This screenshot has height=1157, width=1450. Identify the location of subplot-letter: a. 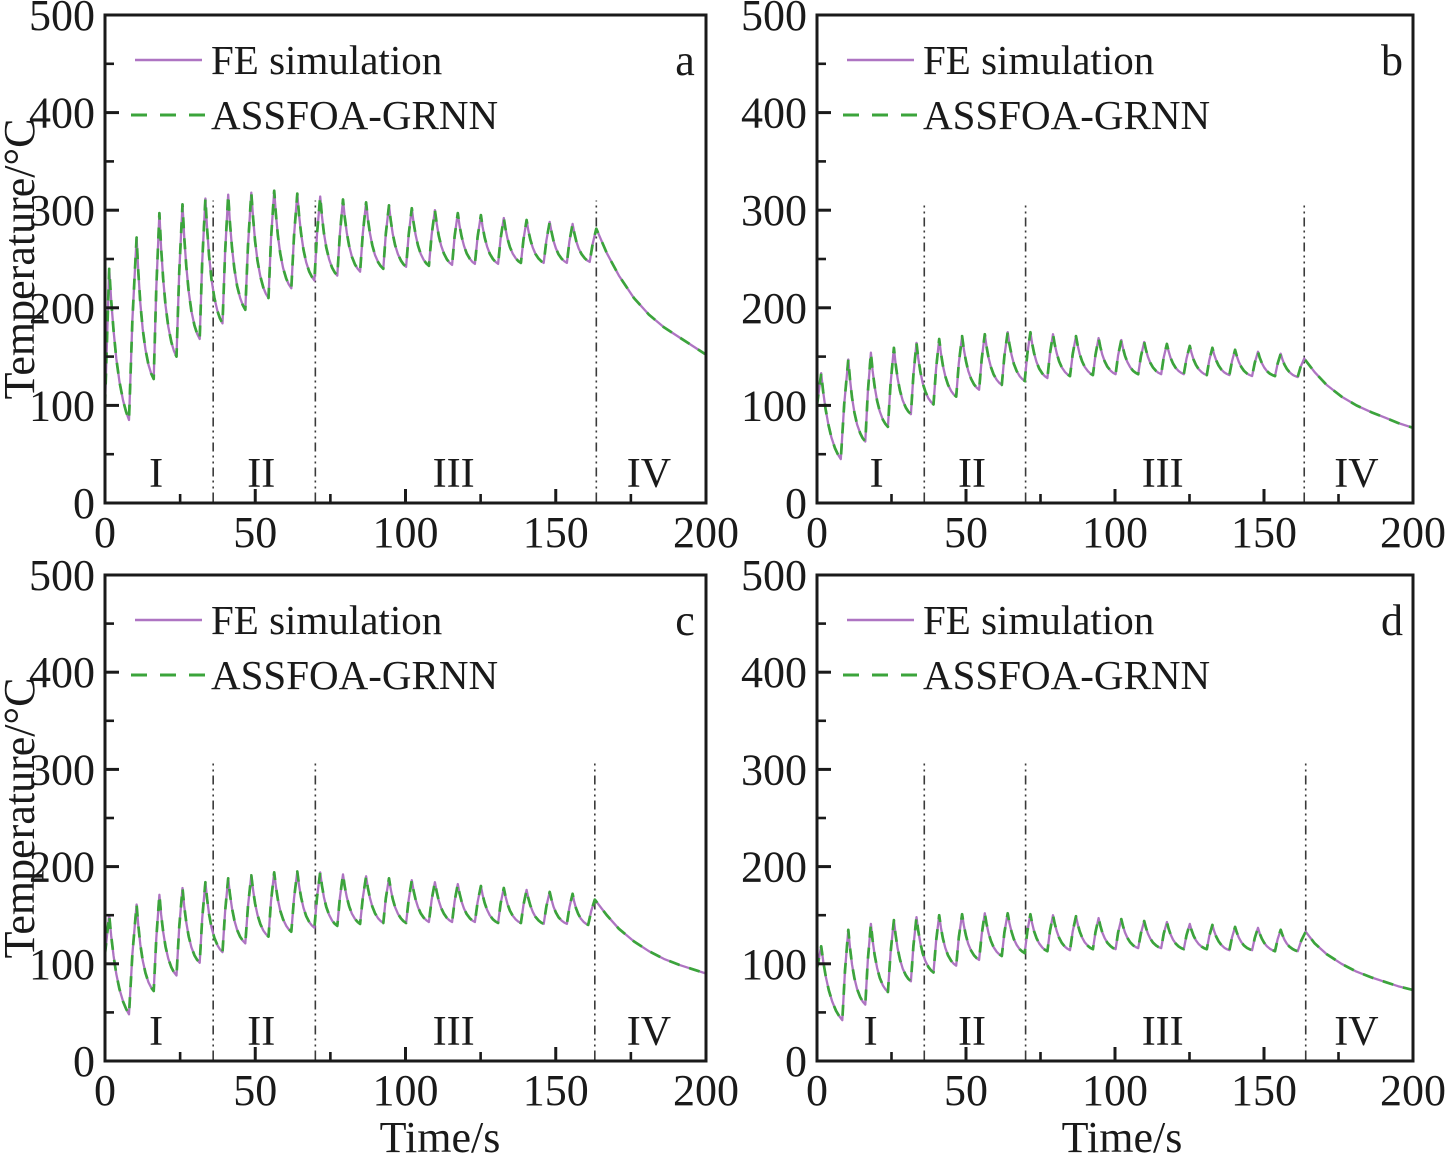
(685, 60).